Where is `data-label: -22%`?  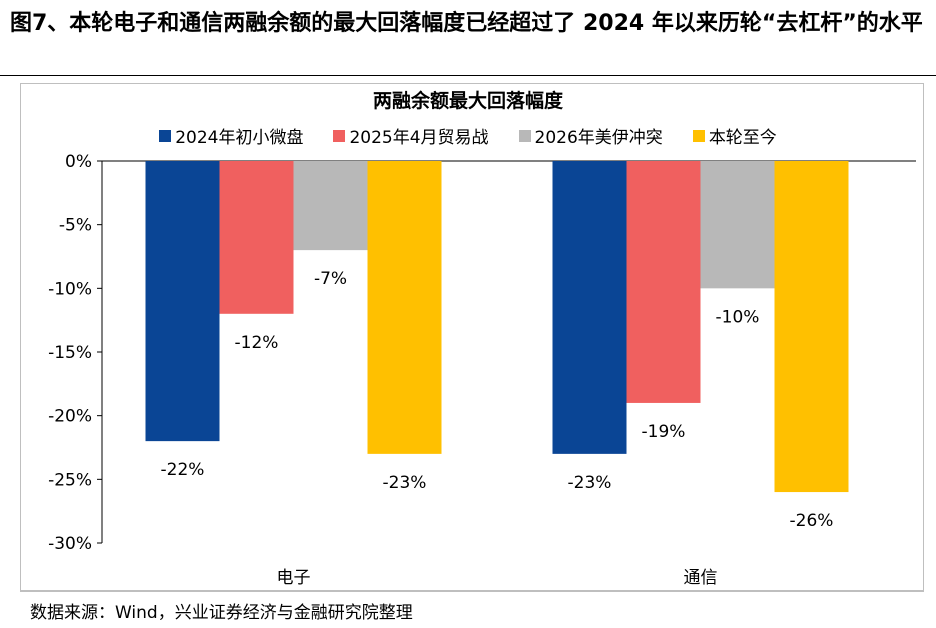 data-label: -22% is located at coordinates (183, 470).